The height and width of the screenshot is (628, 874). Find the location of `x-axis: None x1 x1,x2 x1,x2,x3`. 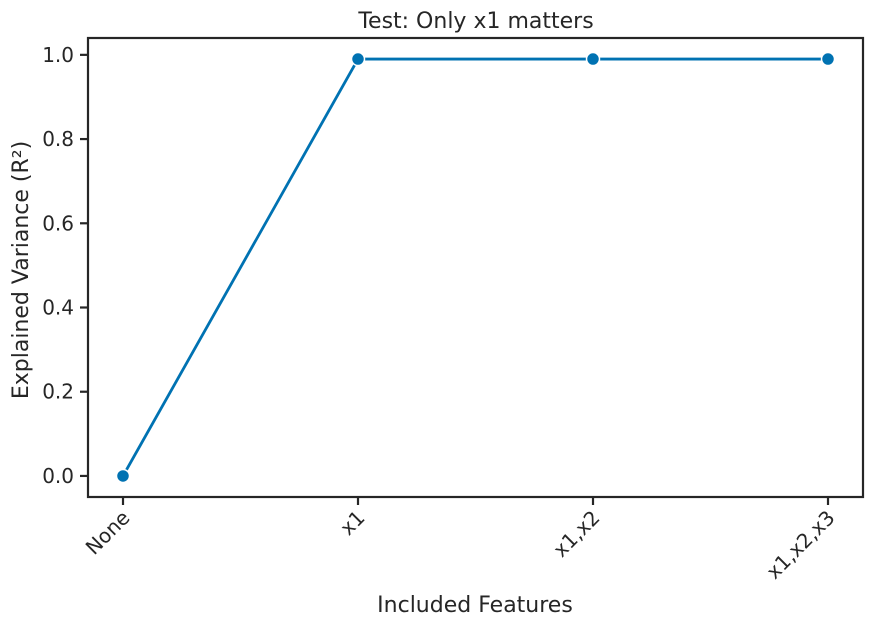

x-axis: None x1 x1,x2 x1,x2,x3 is located at coordinates (460, 540).